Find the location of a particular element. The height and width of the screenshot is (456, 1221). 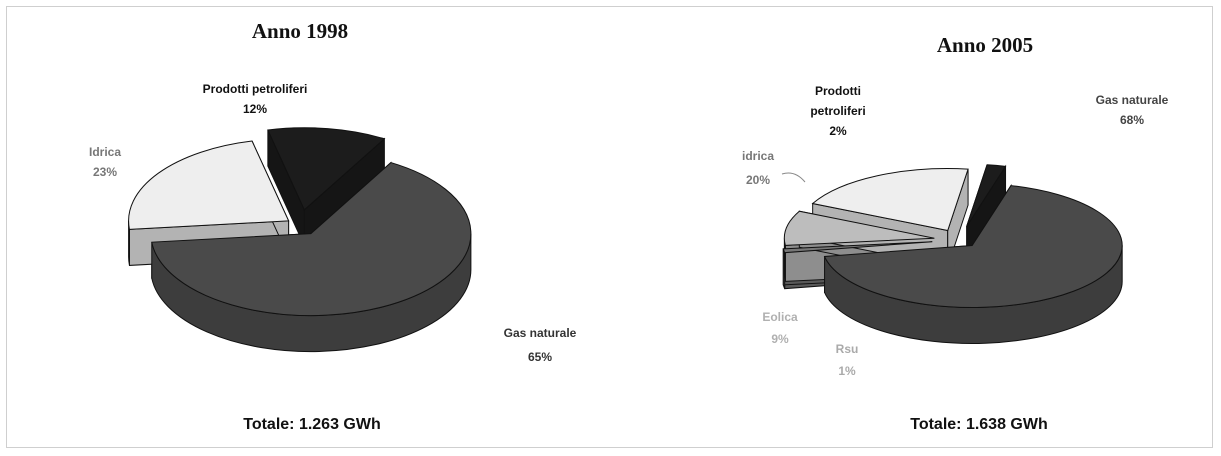

slice-label-value: 20% is located at coordinates (758, 180).